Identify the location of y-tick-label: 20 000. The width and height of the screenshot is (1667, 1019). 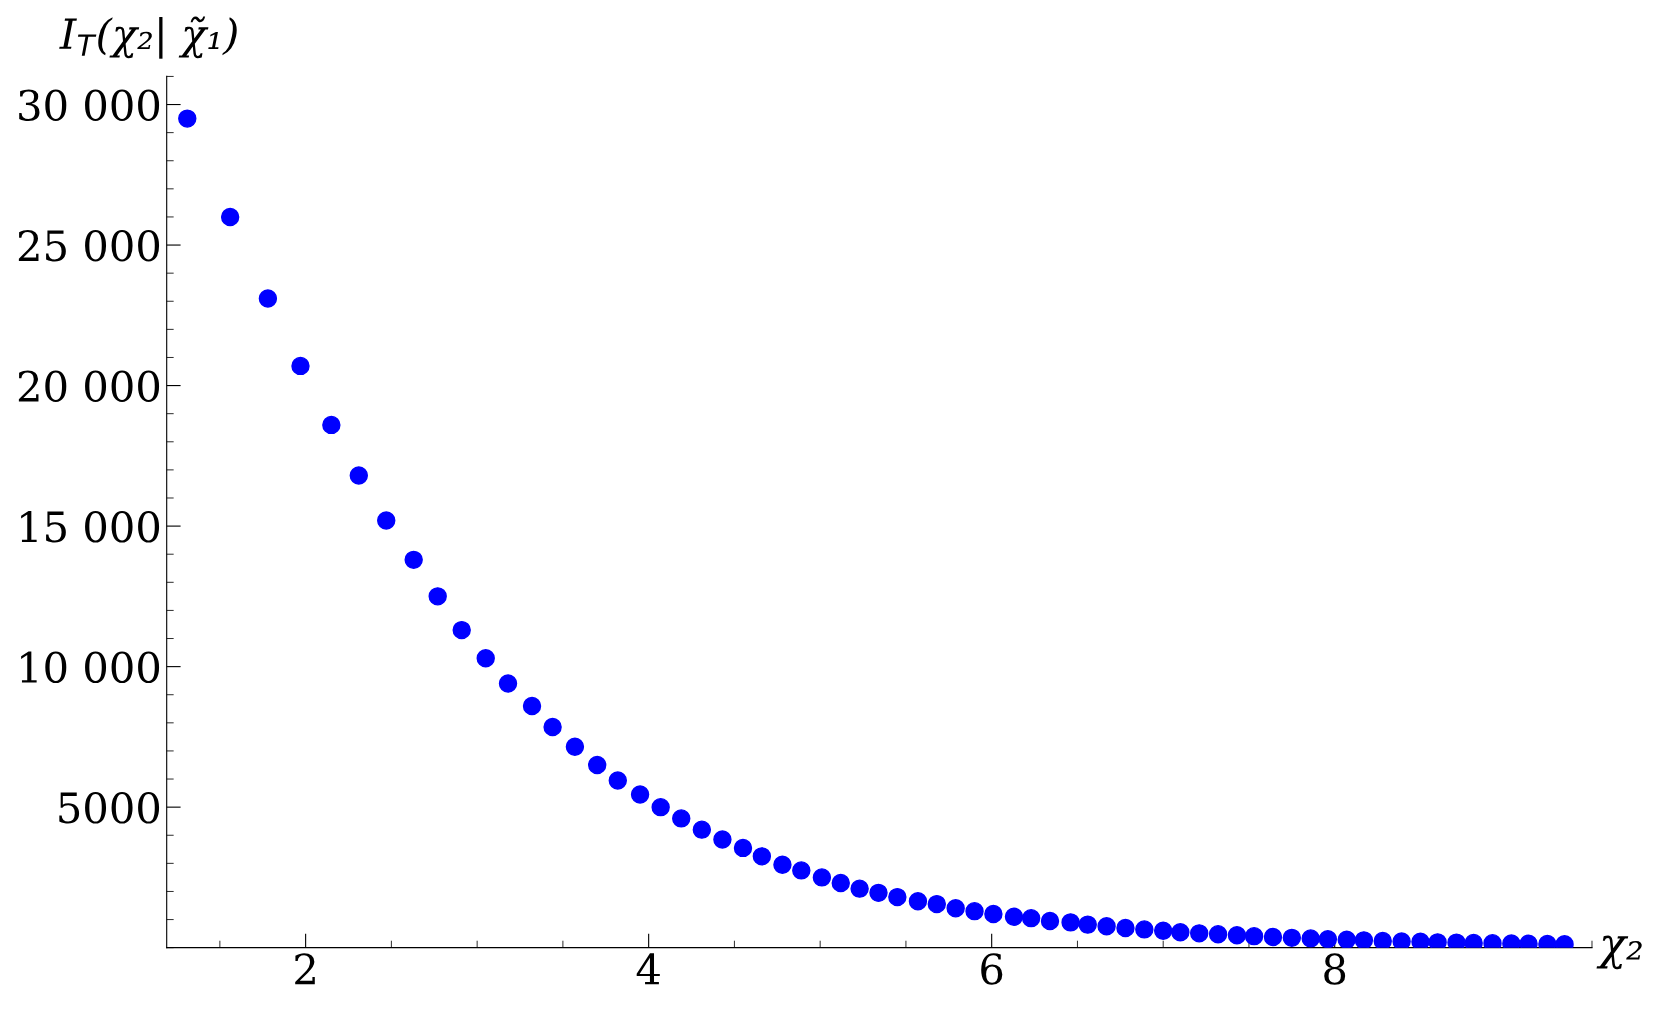
(89, 386).